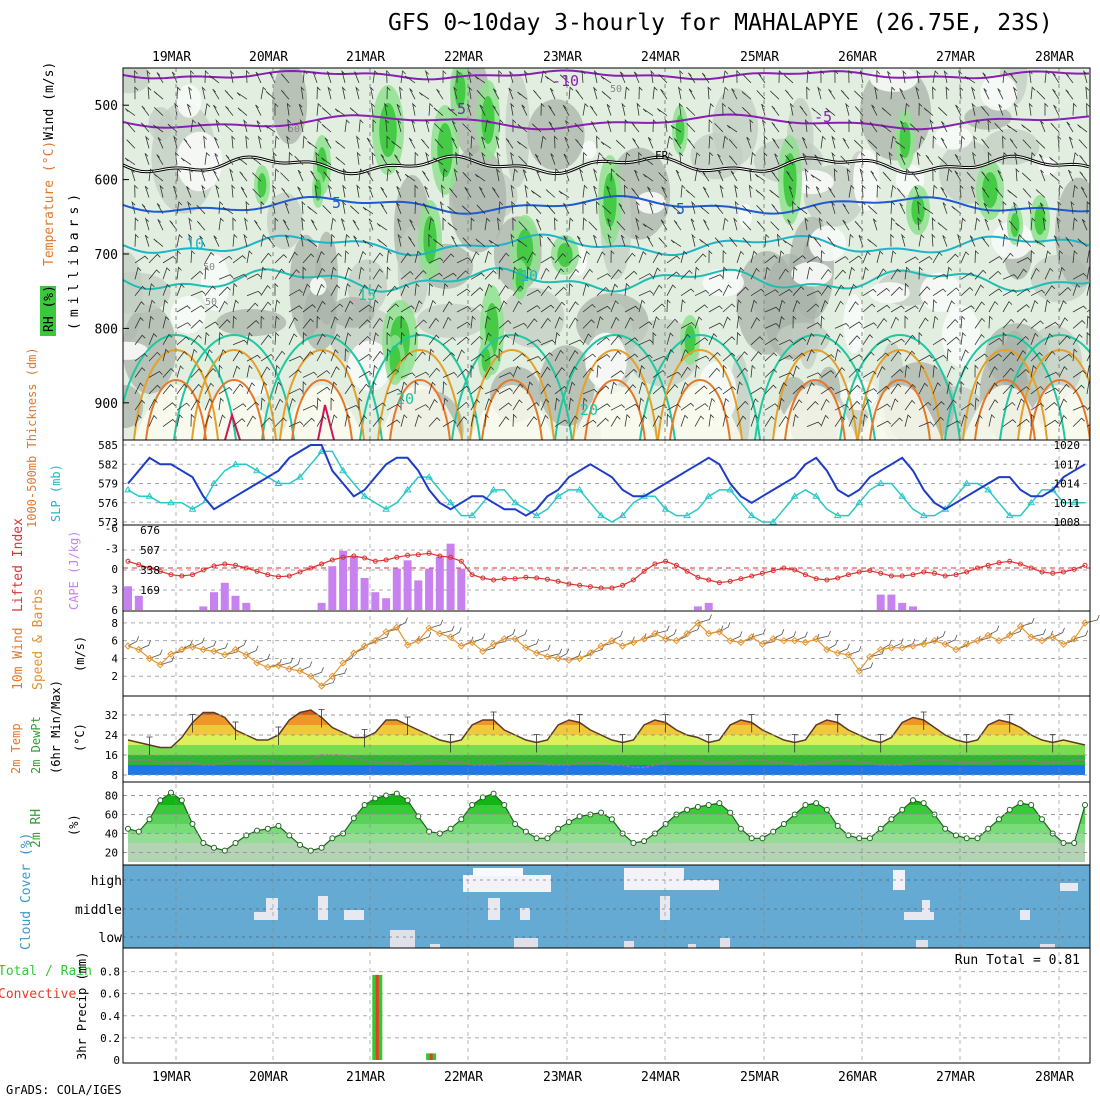 The height and width of the screenshot is (1100, 1100). What do you see at coordinates (606, 760) in the screenshot?
I see `temp-band` at bounding box center [606, 760].